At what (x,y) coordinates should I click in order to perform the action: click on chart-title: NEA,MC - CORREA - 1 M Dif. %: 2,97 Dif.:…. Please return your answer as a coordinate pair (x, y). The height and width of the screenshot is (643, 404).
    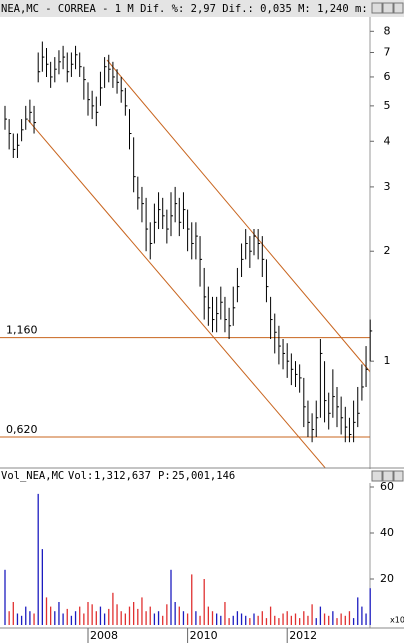
    Looking at the image, I should click on (194, 9).